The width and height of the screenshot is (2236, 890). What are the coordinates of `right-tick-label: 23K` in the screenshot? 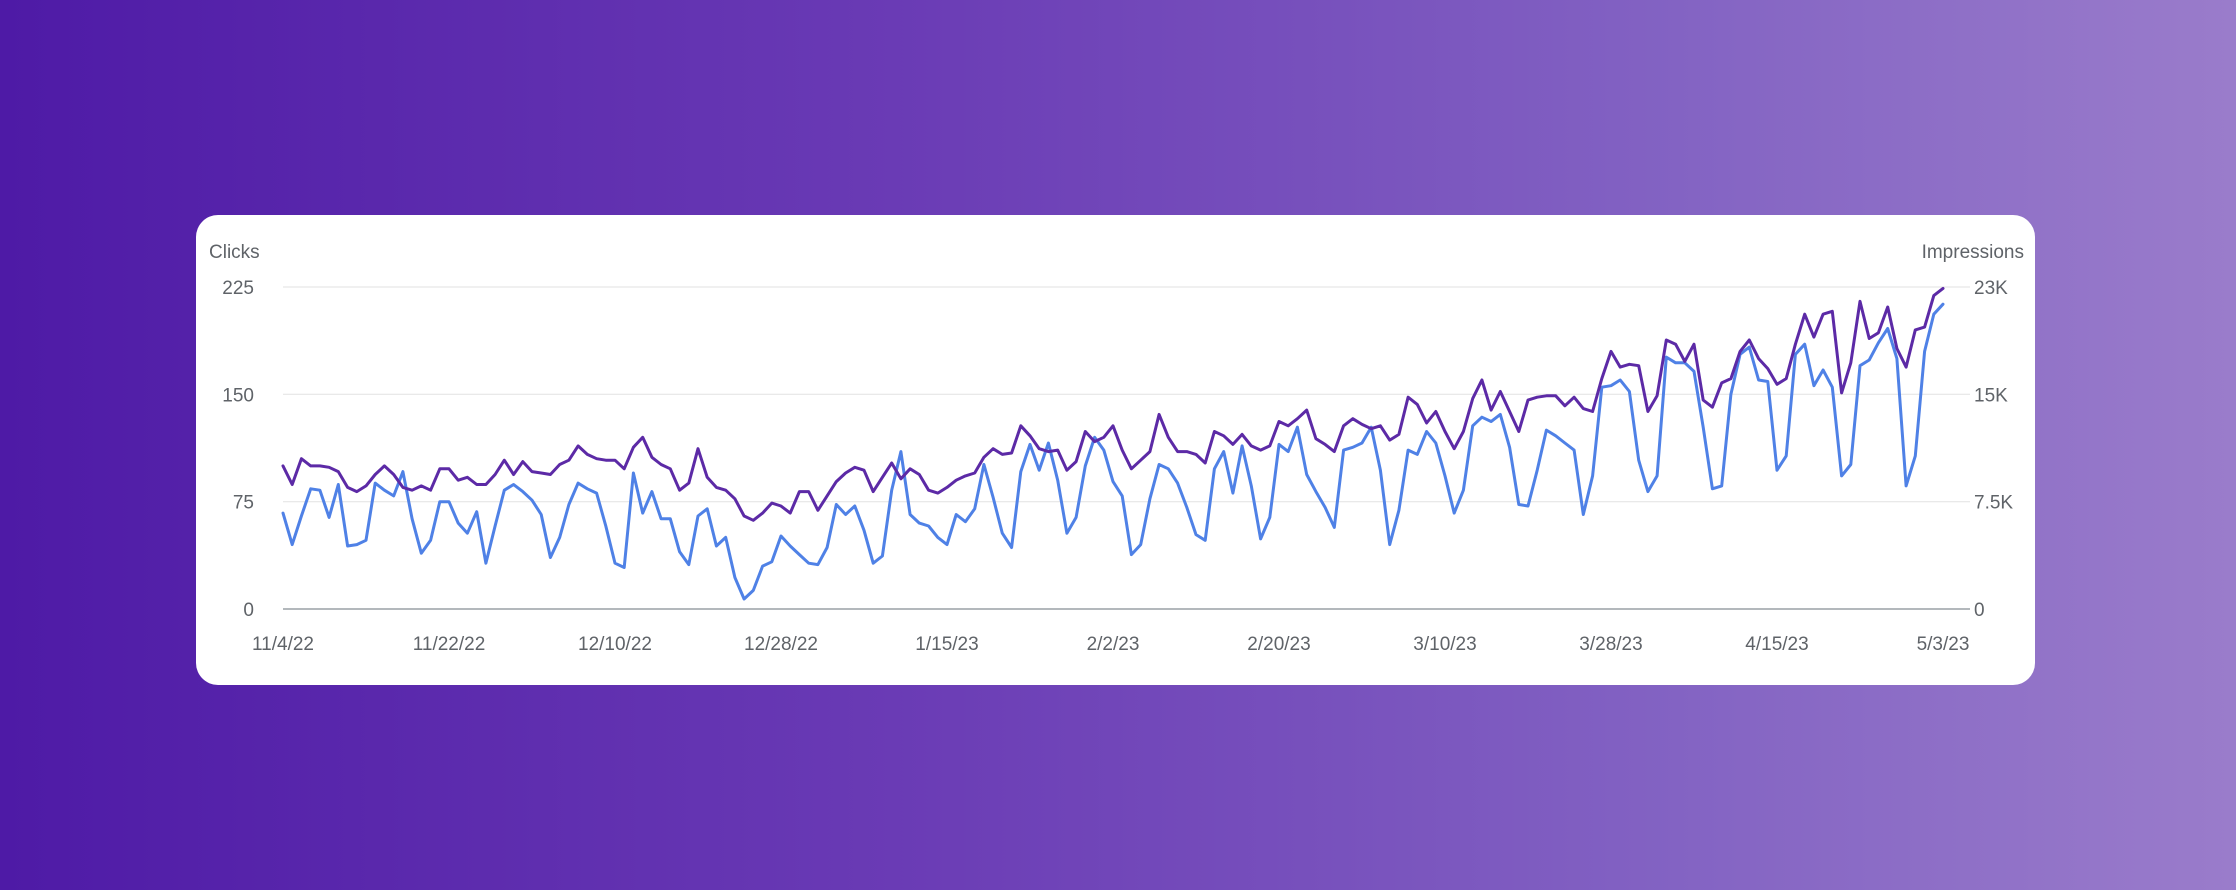 It's located at (1991, 288).